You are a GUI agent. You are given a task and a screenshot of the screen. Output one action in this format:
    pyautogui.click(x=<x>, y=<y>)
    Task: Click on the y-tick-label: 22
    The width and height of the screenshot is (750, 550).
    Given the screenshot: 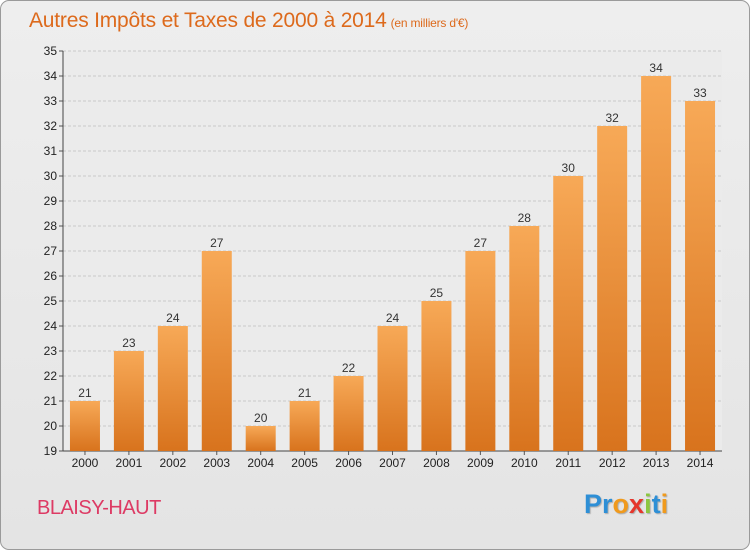 What is the action you would take?
    pyautogui.click(x=51, y=376)
    